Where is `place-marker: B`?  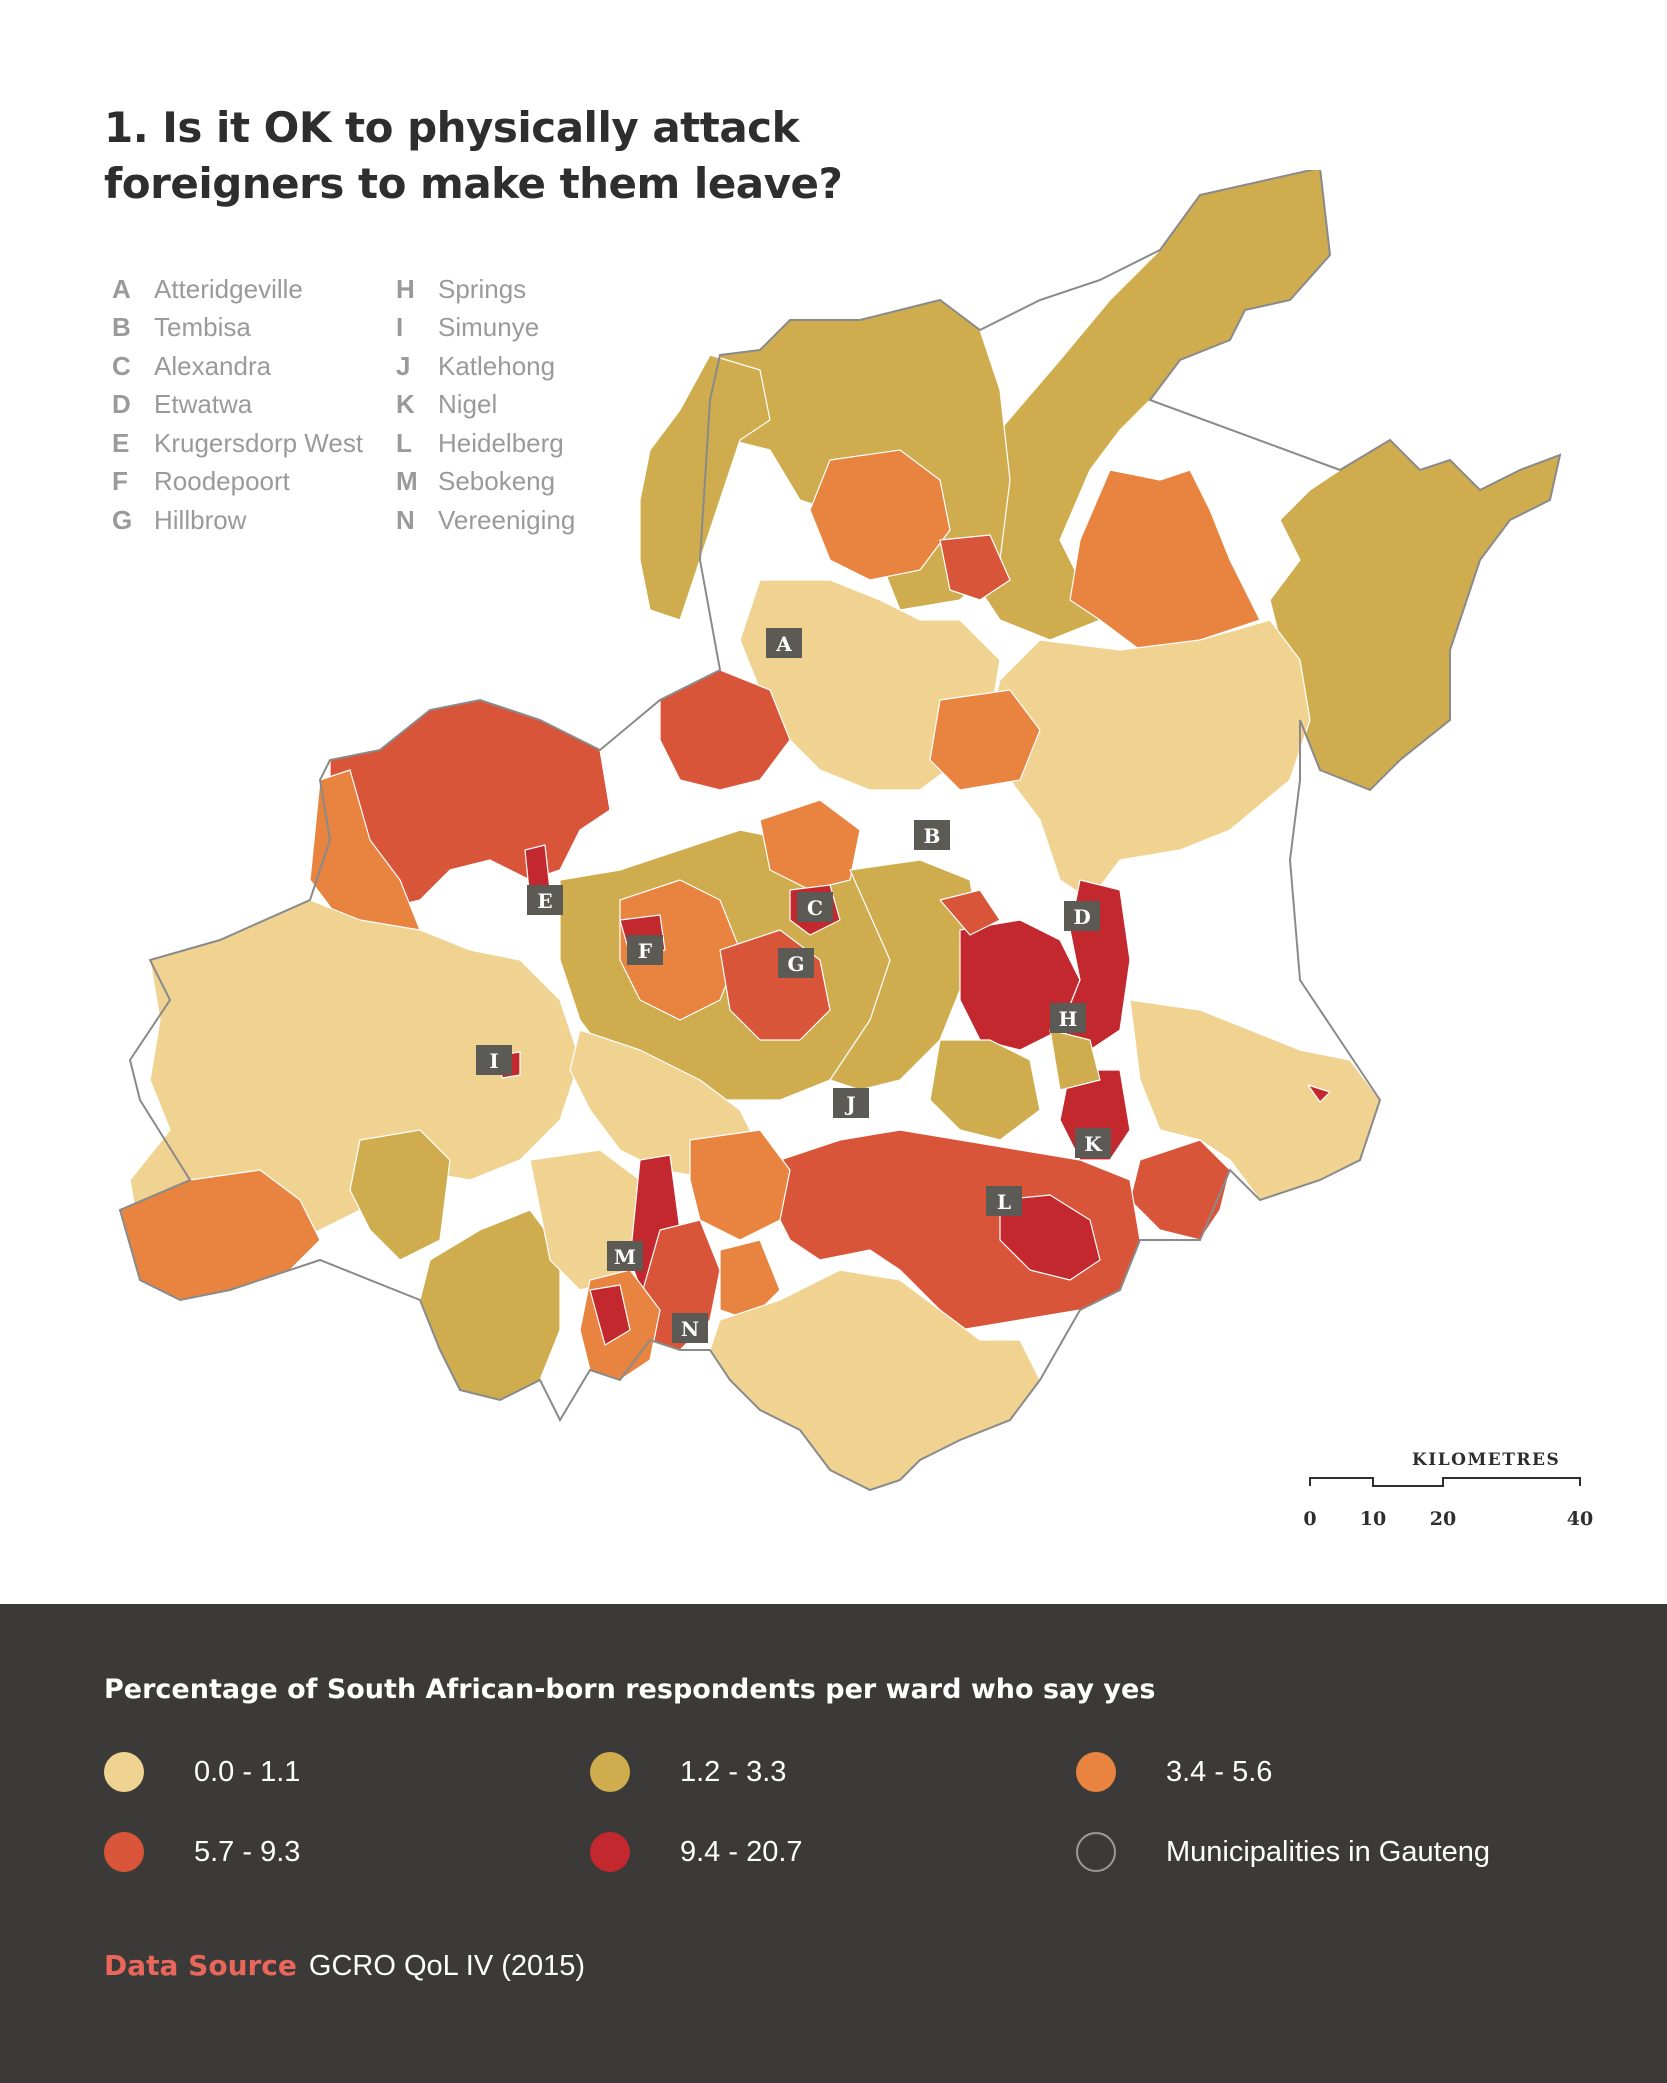 place-marker: B is located at coordinates (932, 835).